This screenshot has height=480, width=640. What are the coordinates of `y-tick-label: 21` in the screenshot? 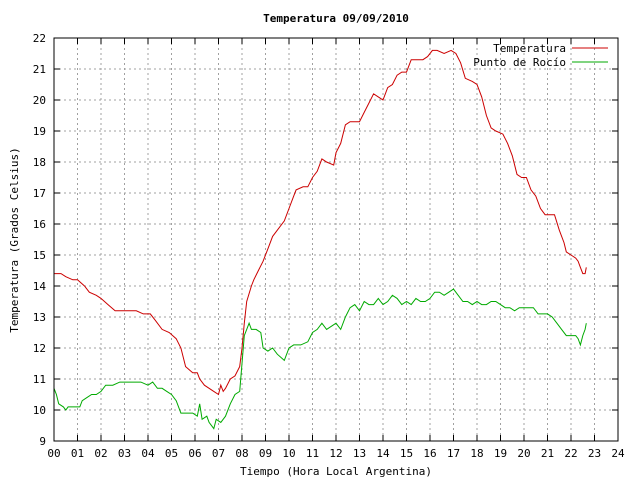 It's located at (39, 69).